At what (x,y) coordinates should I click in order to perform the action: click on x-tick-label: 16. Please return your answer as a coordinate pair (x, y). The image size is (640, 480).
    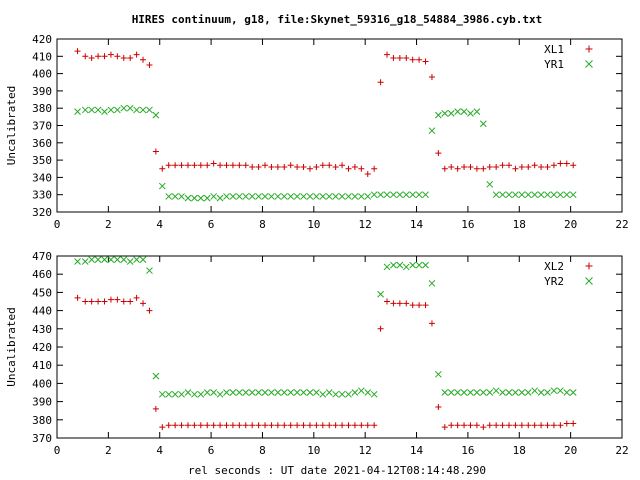
    Looking at the image, I should click on (467, 450).